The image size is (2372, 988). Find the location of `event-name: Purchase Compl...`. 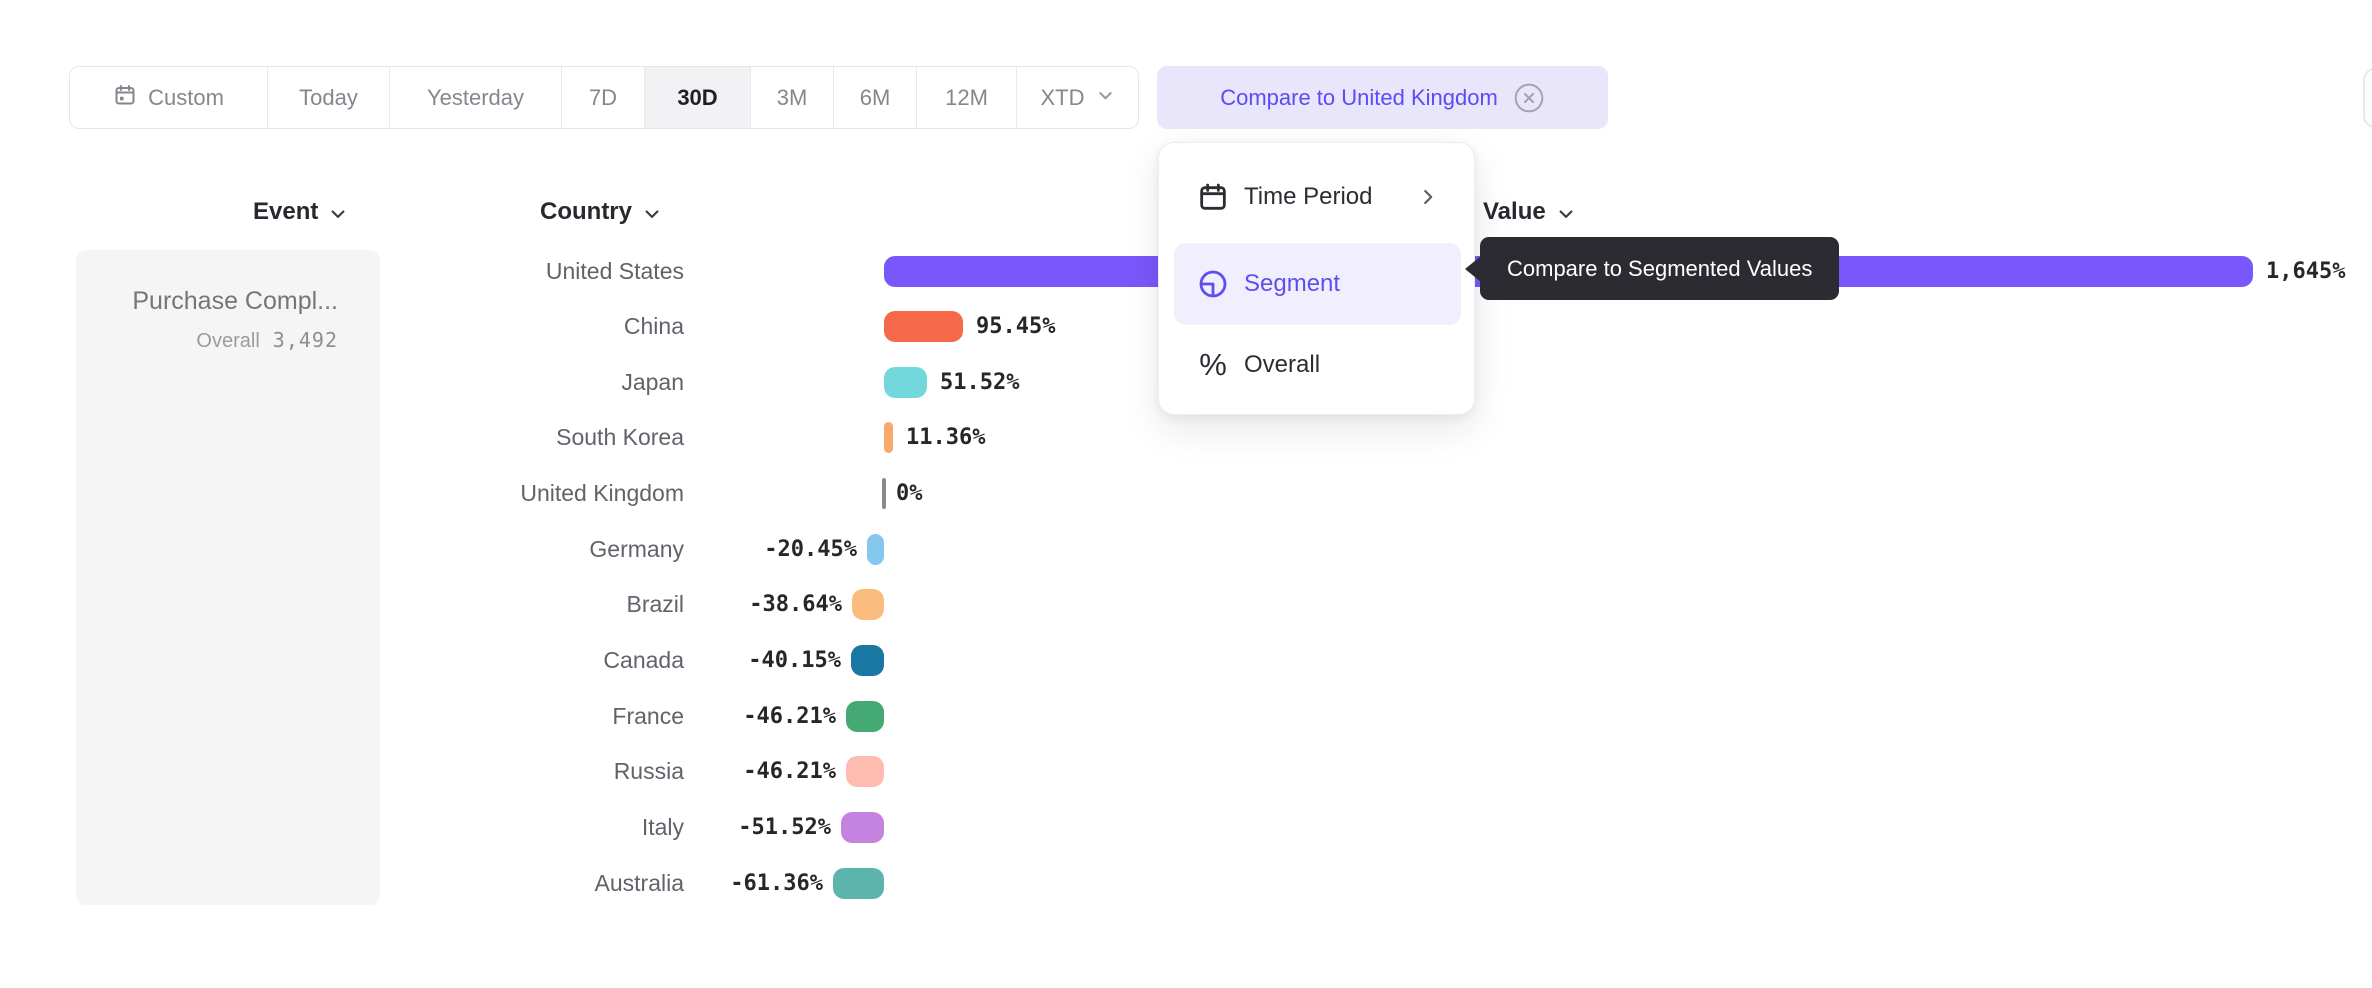

event-name: Purchase Compl... is located at coordinates (235, 301).